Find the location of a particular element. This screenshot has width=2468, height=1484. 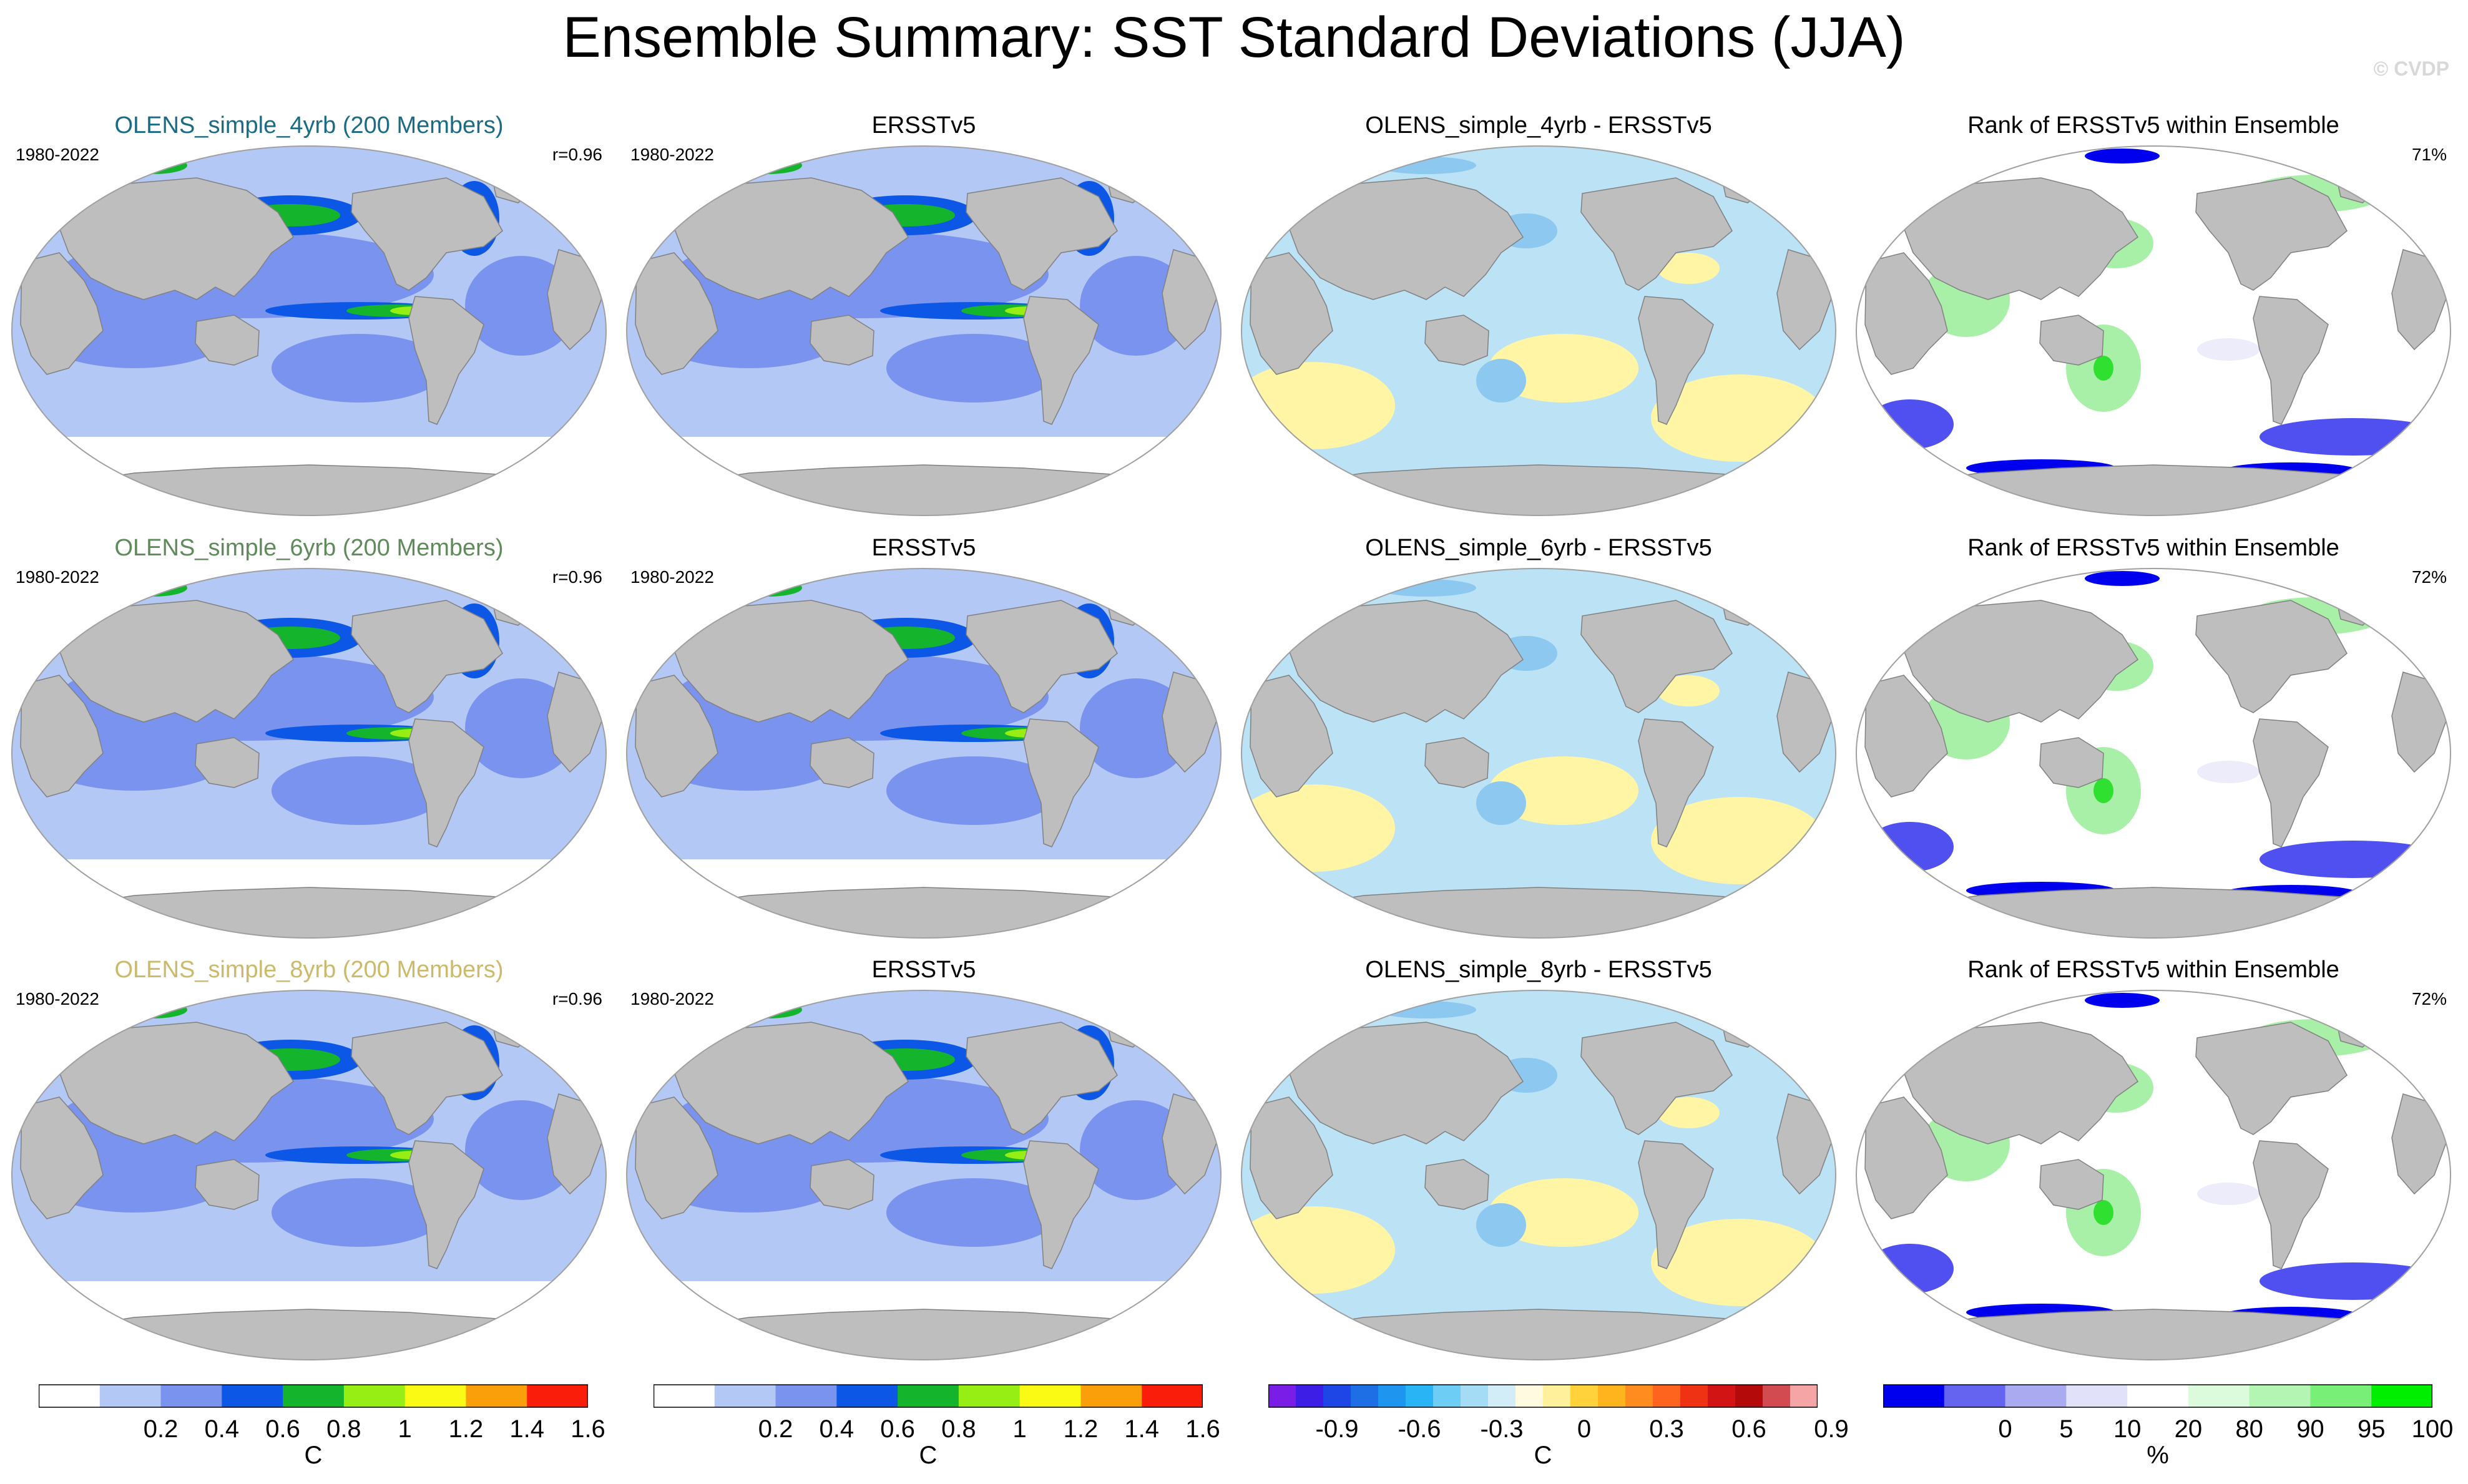

panel-years: 1980-2022 is located at coordinates (57, 577).